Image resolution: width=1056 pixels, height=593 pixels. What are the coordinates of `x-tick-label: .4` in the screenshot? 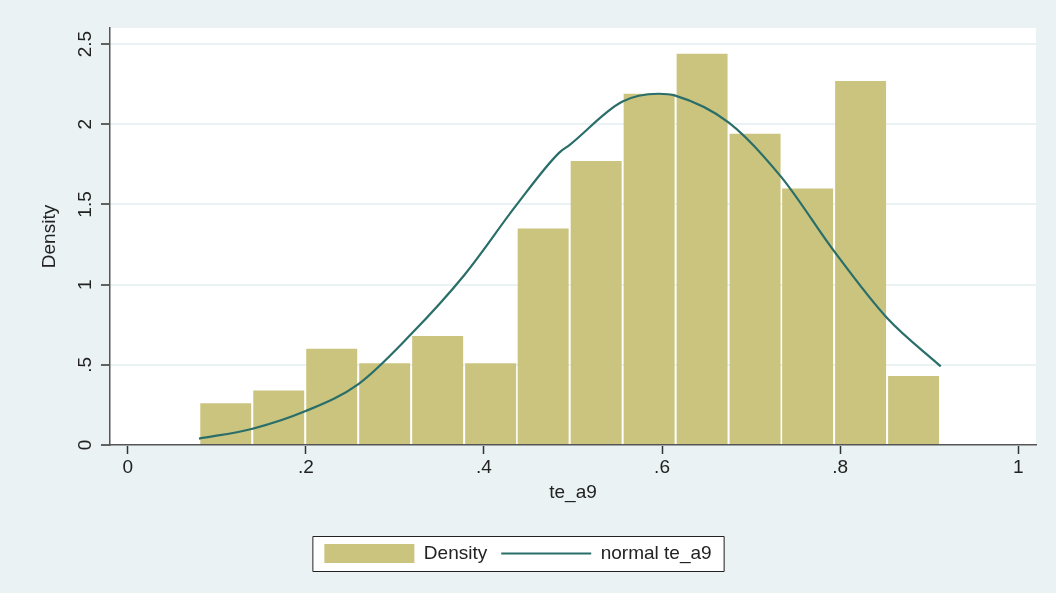 It's located at (484, 467).